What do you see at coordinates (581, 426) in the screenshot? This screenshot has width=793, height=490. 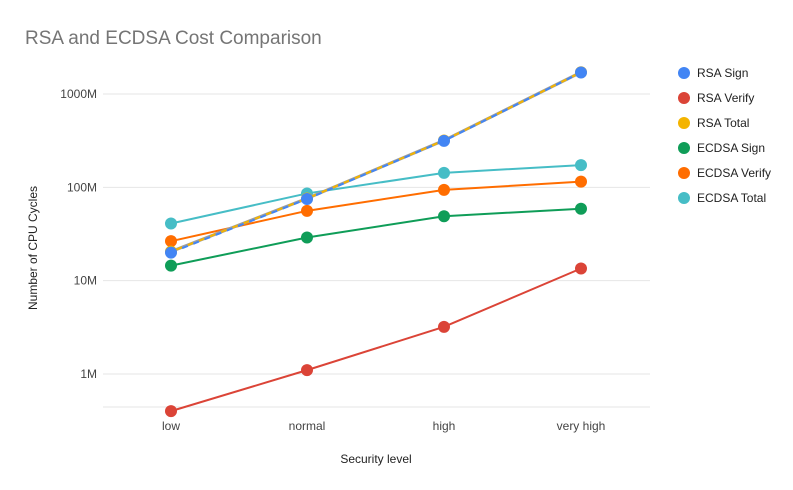 I see `x-tick-label: very high` at bounding box center [581, 426].